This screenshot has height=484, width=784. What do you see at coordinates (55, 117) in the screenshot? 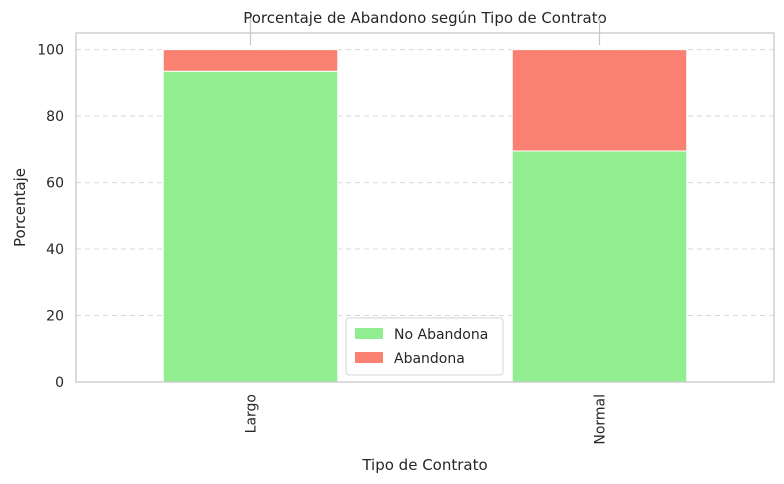
I see `y-tick-label-80: 80` at bounding box center [55, 117].